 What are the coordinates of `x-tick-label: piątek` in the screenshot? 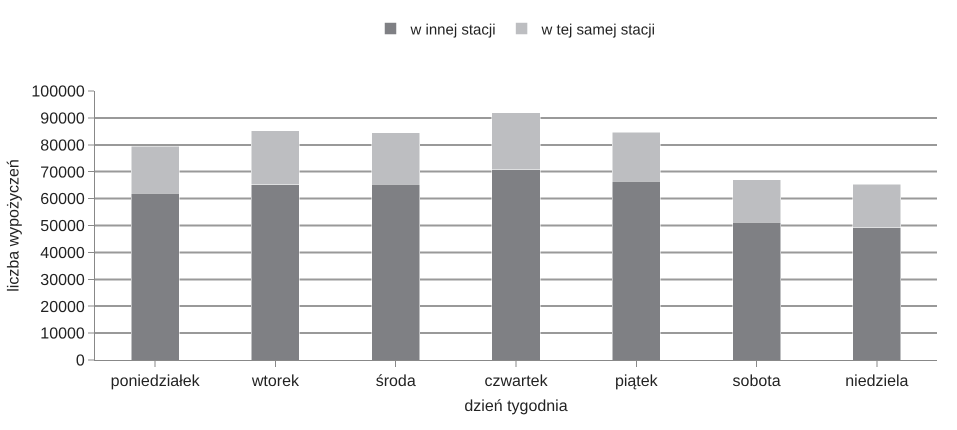 It's located at (636, 381).